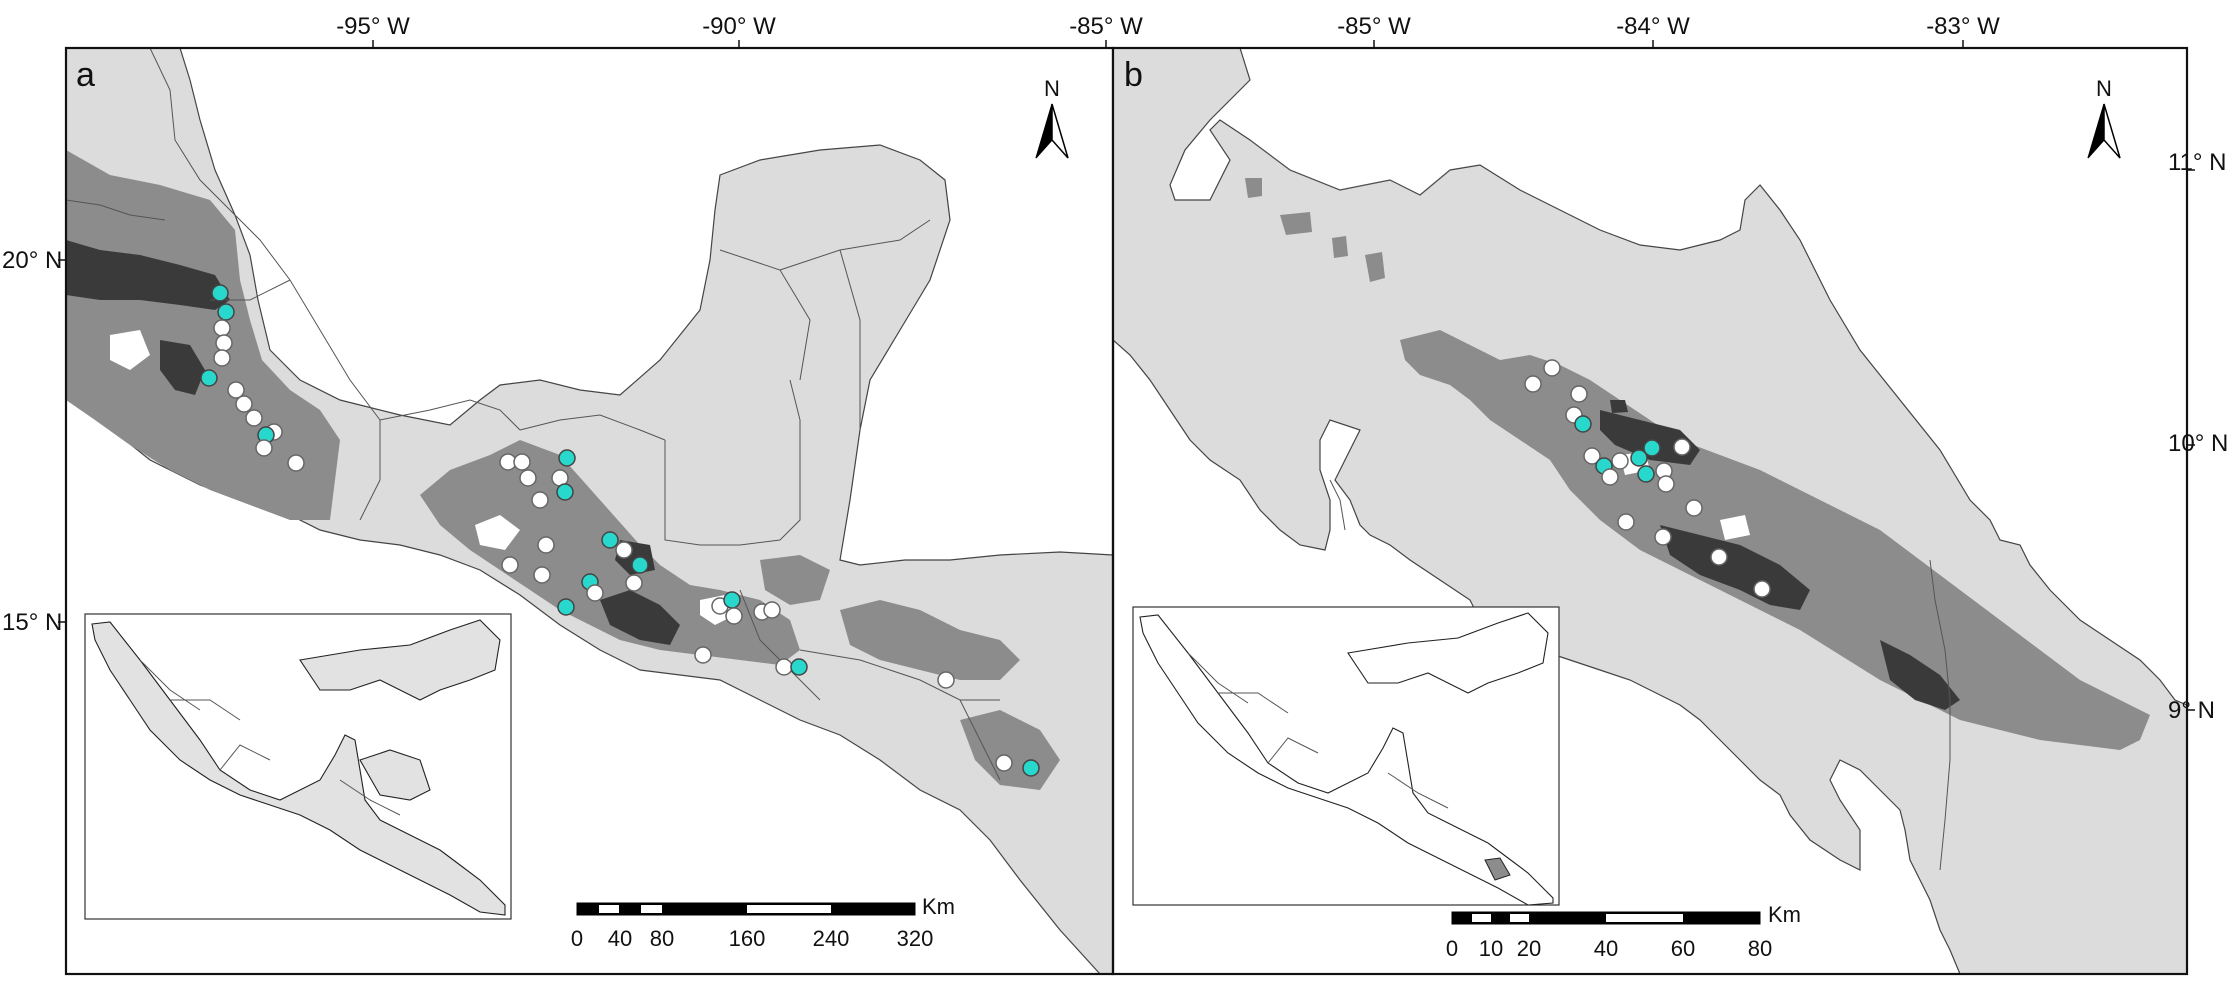  I want to click on panel-a-tick-20n: 20° N, so click(32, 260).